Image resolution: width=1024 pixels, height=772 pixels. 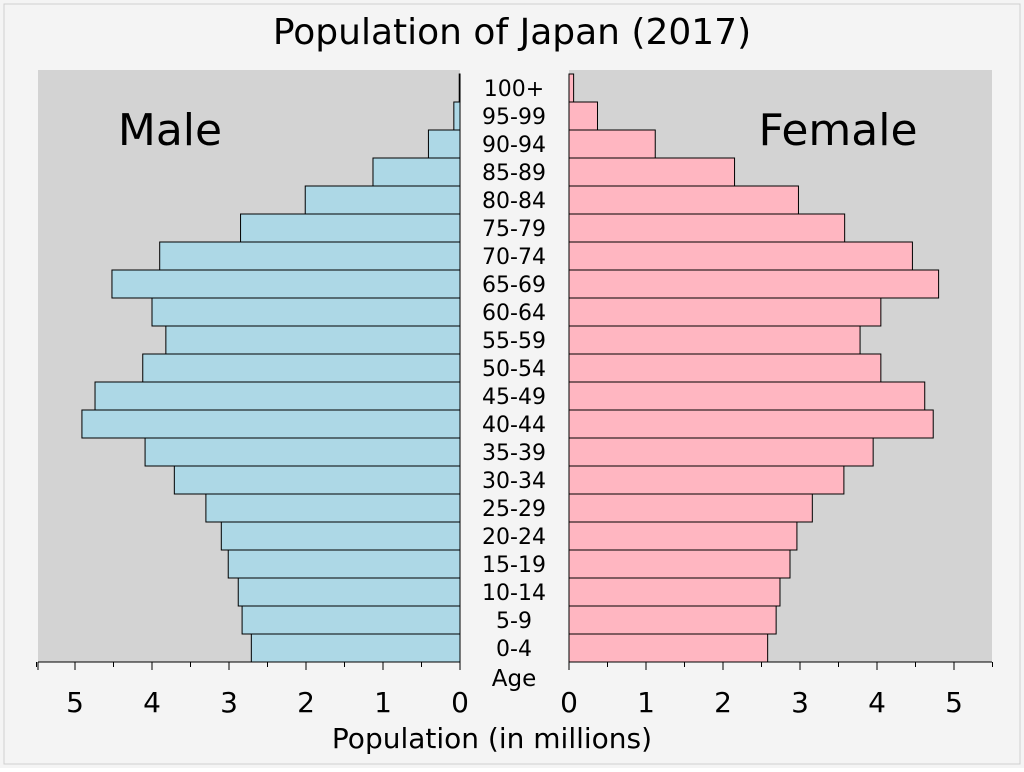 I want to click on female-x-tick-label: 0, so click(x=569, y=702).